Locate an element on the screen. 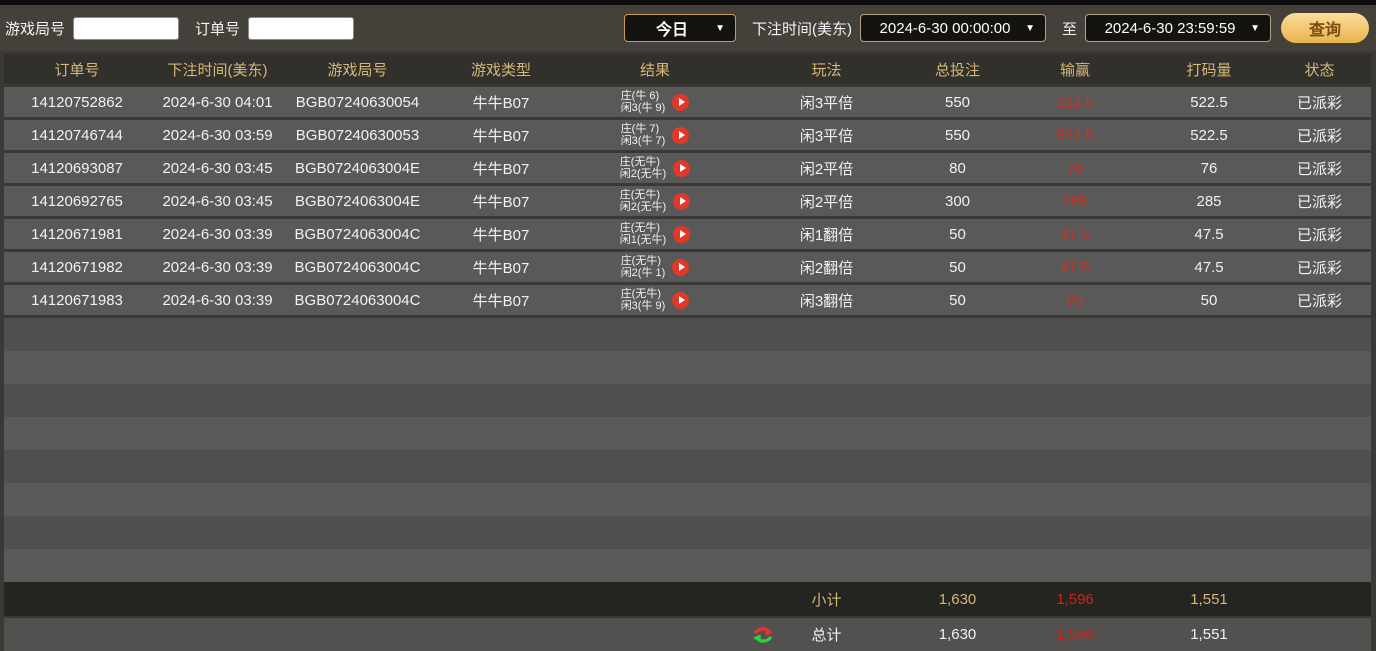 The image size is (1376, 651). subtotal-row: 小计 1,630 1,596 1,551 is located at coordinates (687, 599).